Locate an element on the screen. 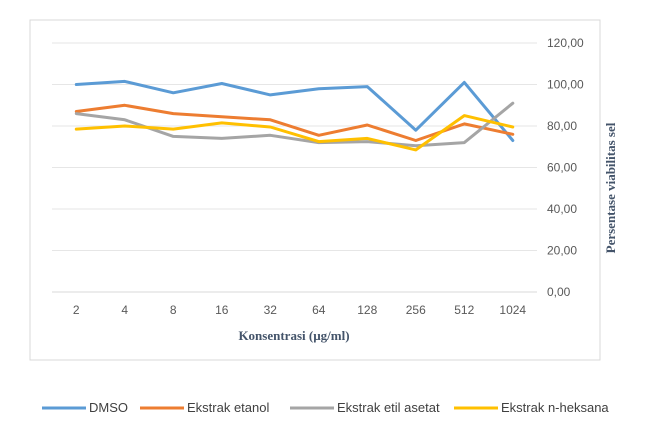  y-tick-label: 100,00 is located at coordinates (565, 85).